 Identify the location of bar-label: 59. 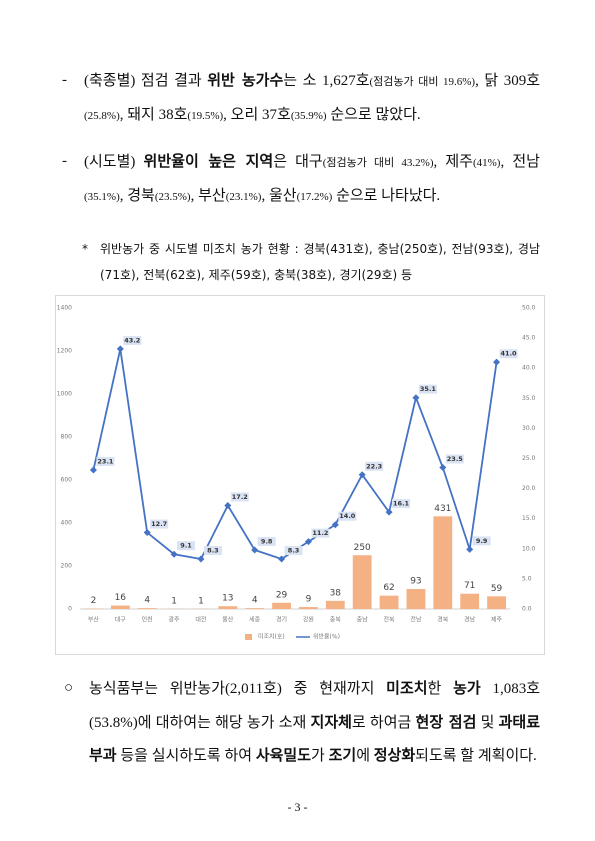
(497, 589).